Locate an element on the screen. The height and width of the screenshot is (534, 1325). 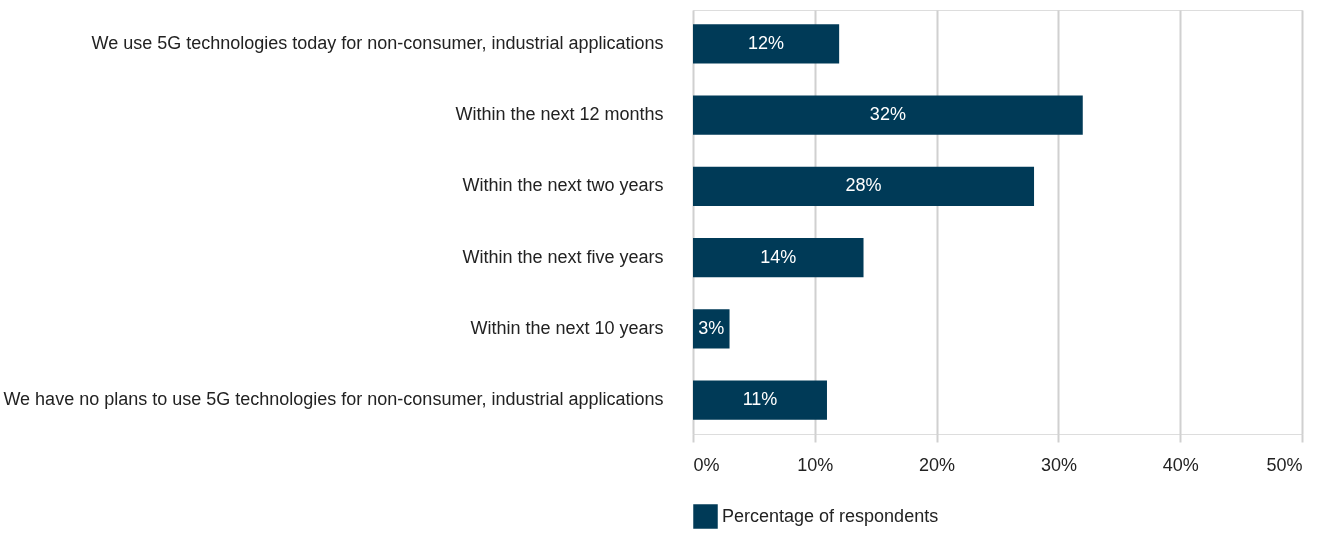
x-tick-label: 50% is located at coordinates (1284, 464).